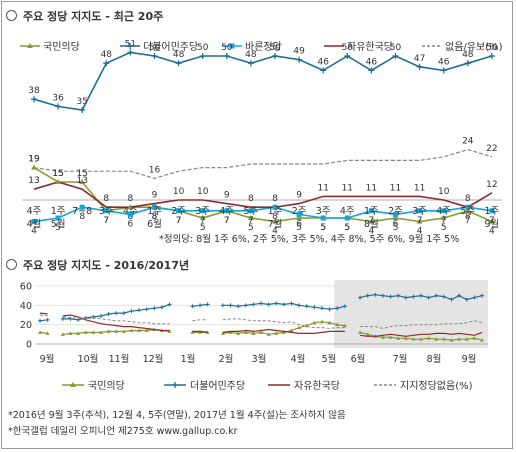 The image size is (516, 452). Describe the element at coordinates (347, 188) in the screenshot. I see `data-label-liberty-13: 11` at that location.